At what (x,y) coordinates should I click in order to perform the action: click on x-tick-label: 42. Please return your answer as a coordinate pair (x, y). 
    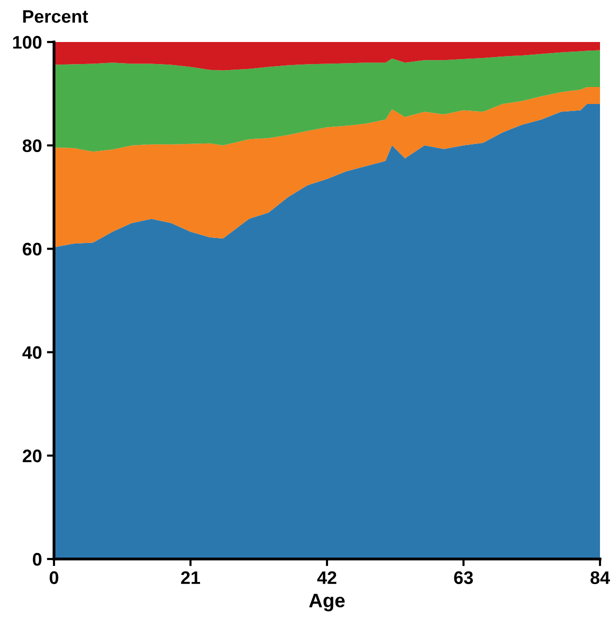
    Looking at the image, I should click on (326, 577).